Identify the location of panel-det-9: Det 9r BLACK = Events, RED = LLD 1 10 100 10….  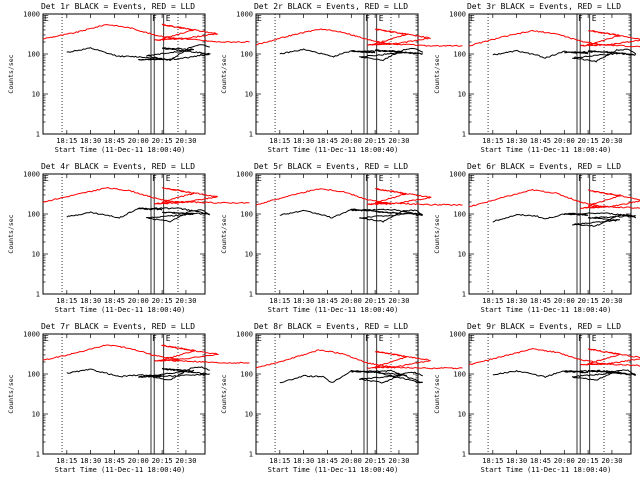
(536, 398).